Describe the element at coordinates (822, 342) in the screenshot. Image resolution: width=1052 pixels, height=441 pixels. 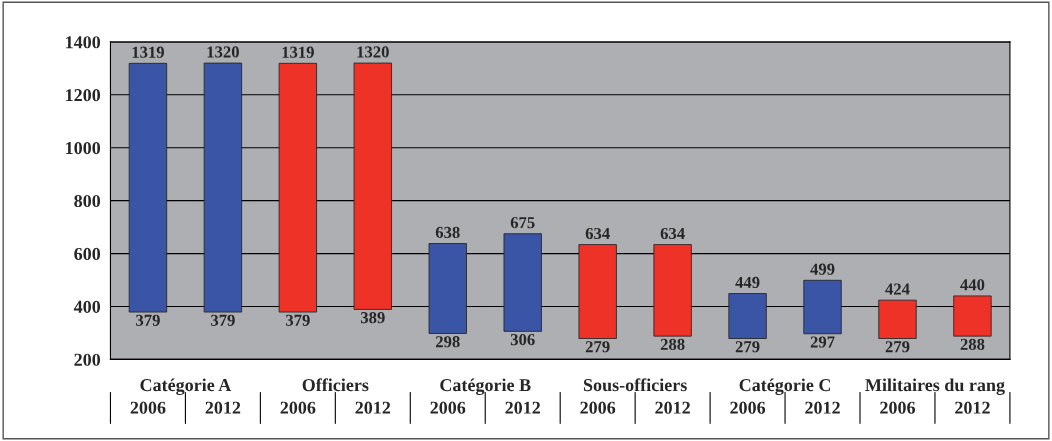
I see `annotation: 297` at that location.